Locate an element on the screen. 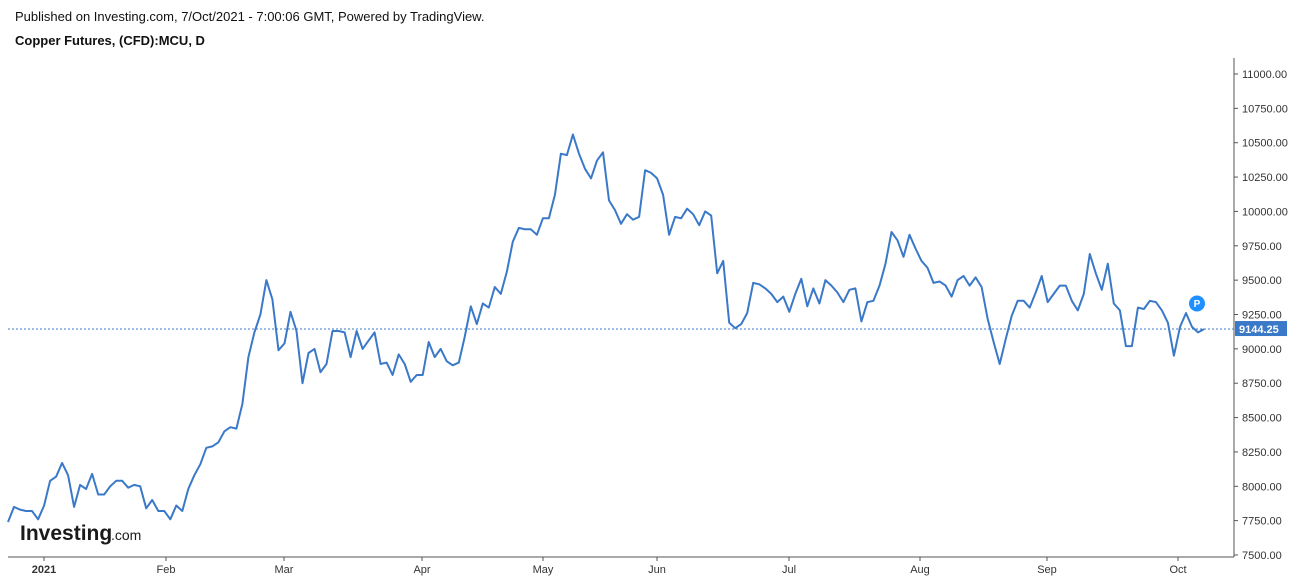 This screenshot has width=1299, height=580. x-tick-label: Sep is located at coordinates (1047, 570).